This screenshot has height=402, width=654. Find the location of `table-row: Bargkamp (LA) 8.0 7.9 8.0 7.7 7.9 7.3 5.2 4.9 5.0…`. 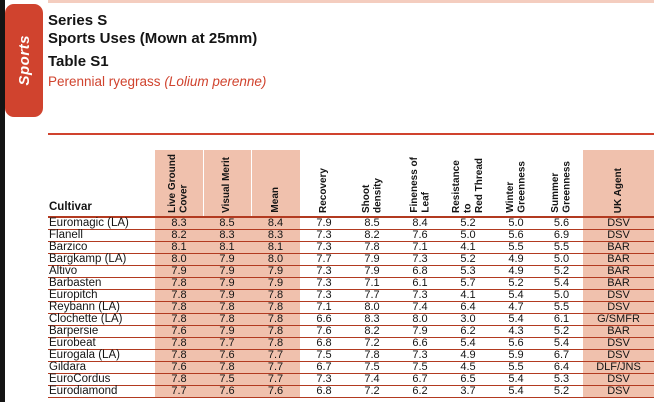

table-row: Bargkamp (LA) 8.0 7.9 8.0 7.7 7.9 7.3 5.2 4.9 5.0… is located at coordinates (351, 259).